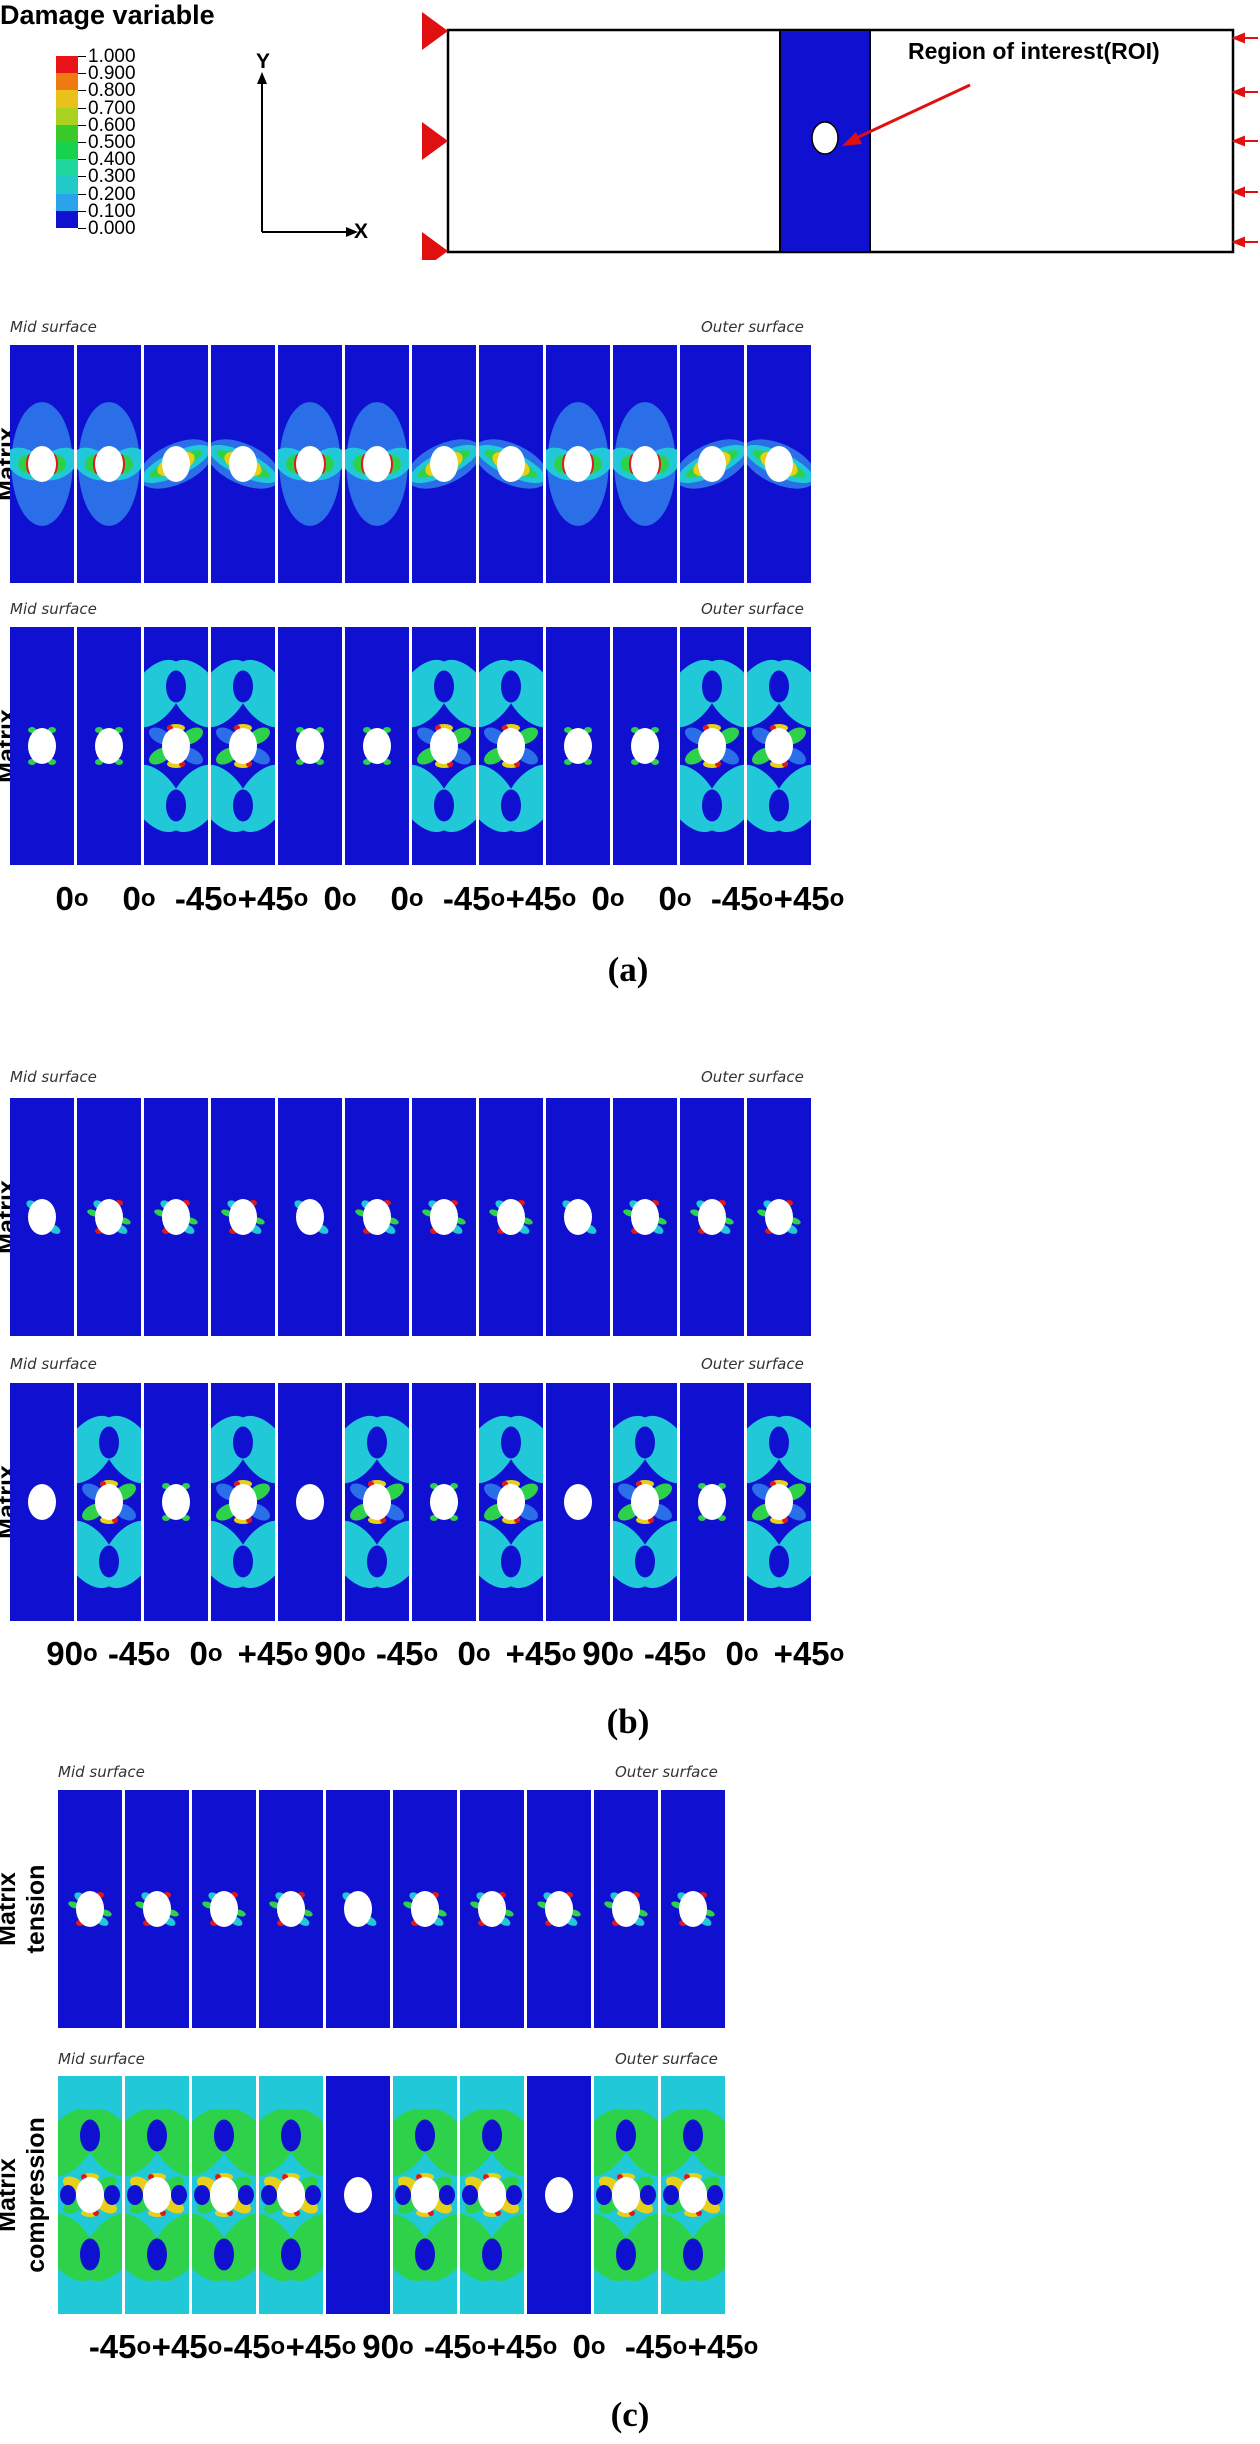  What do you see at coordinates (1244, 140) in the screenshot?
I see `load-arrows` at bounding box center [1244, 140].